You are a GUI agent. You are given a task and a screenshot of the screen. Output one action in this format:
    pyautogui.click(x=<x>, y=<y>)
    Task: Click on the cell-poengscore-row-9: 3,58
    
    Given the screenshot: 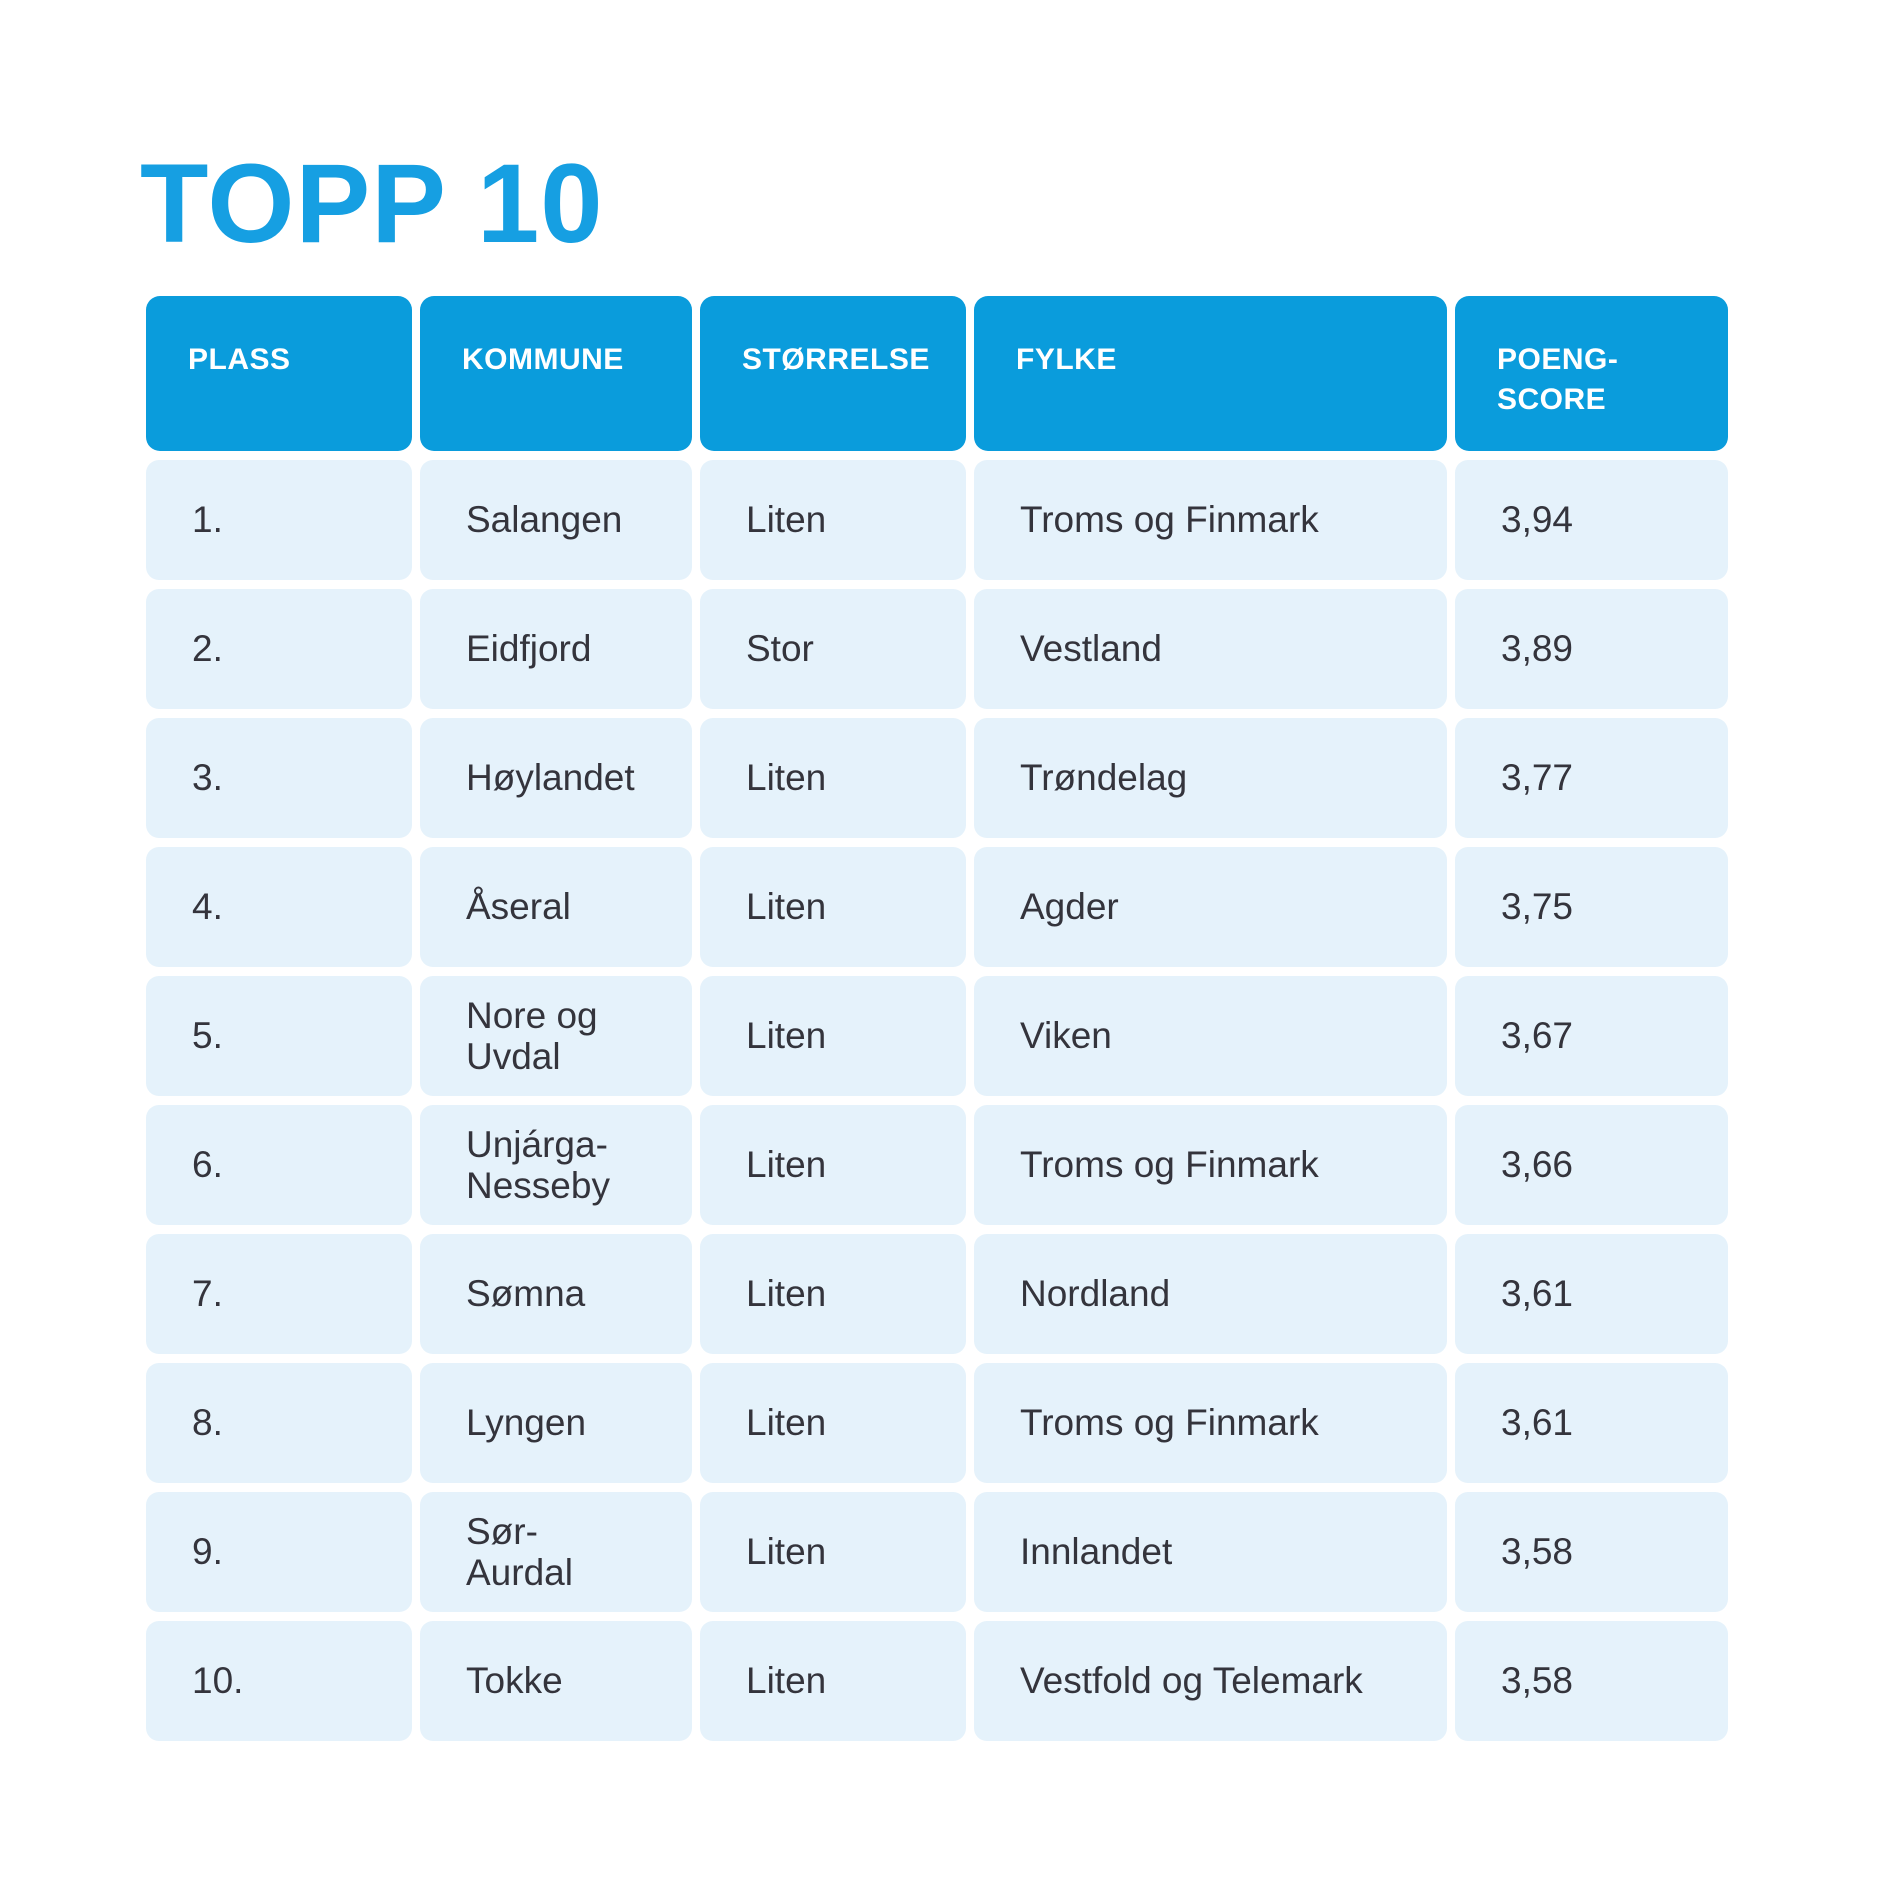 What is the action you would take?
    pyautogui.click(x=1591, y=1552)
    